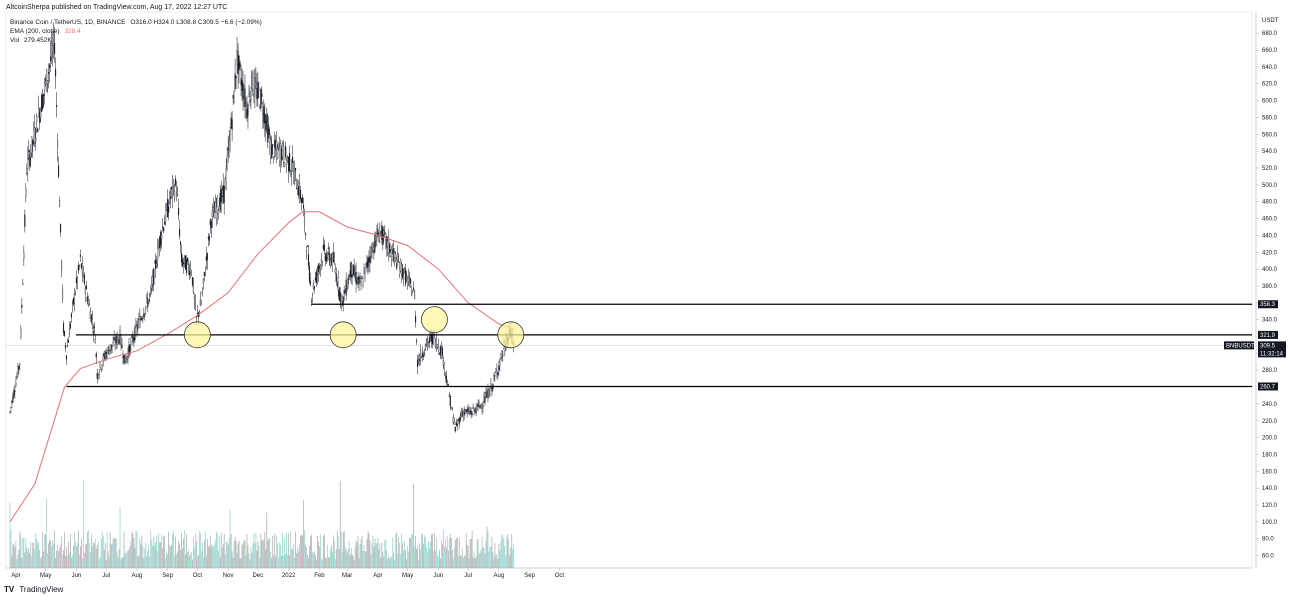 This screenshot has height=600, width=1292. What do you see at coordinates (33, 589) in the screenshot?
I see `tradingview-brand: TV TradingView` at bounding box center [33, 589].